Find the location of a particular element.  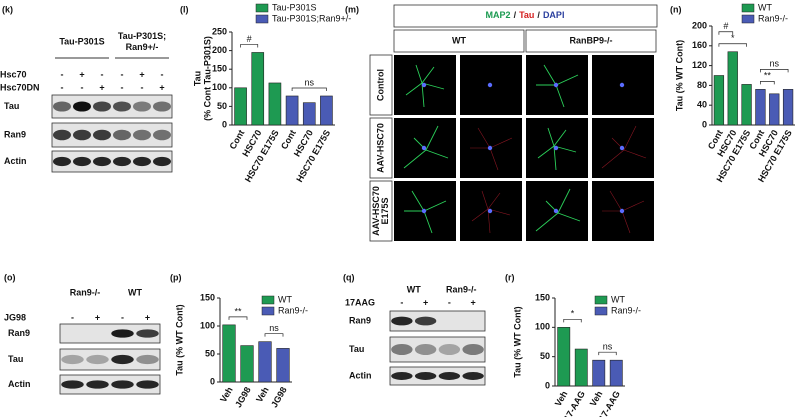

treatment-label: Hsc70DN is located at coordinates (20, 87).